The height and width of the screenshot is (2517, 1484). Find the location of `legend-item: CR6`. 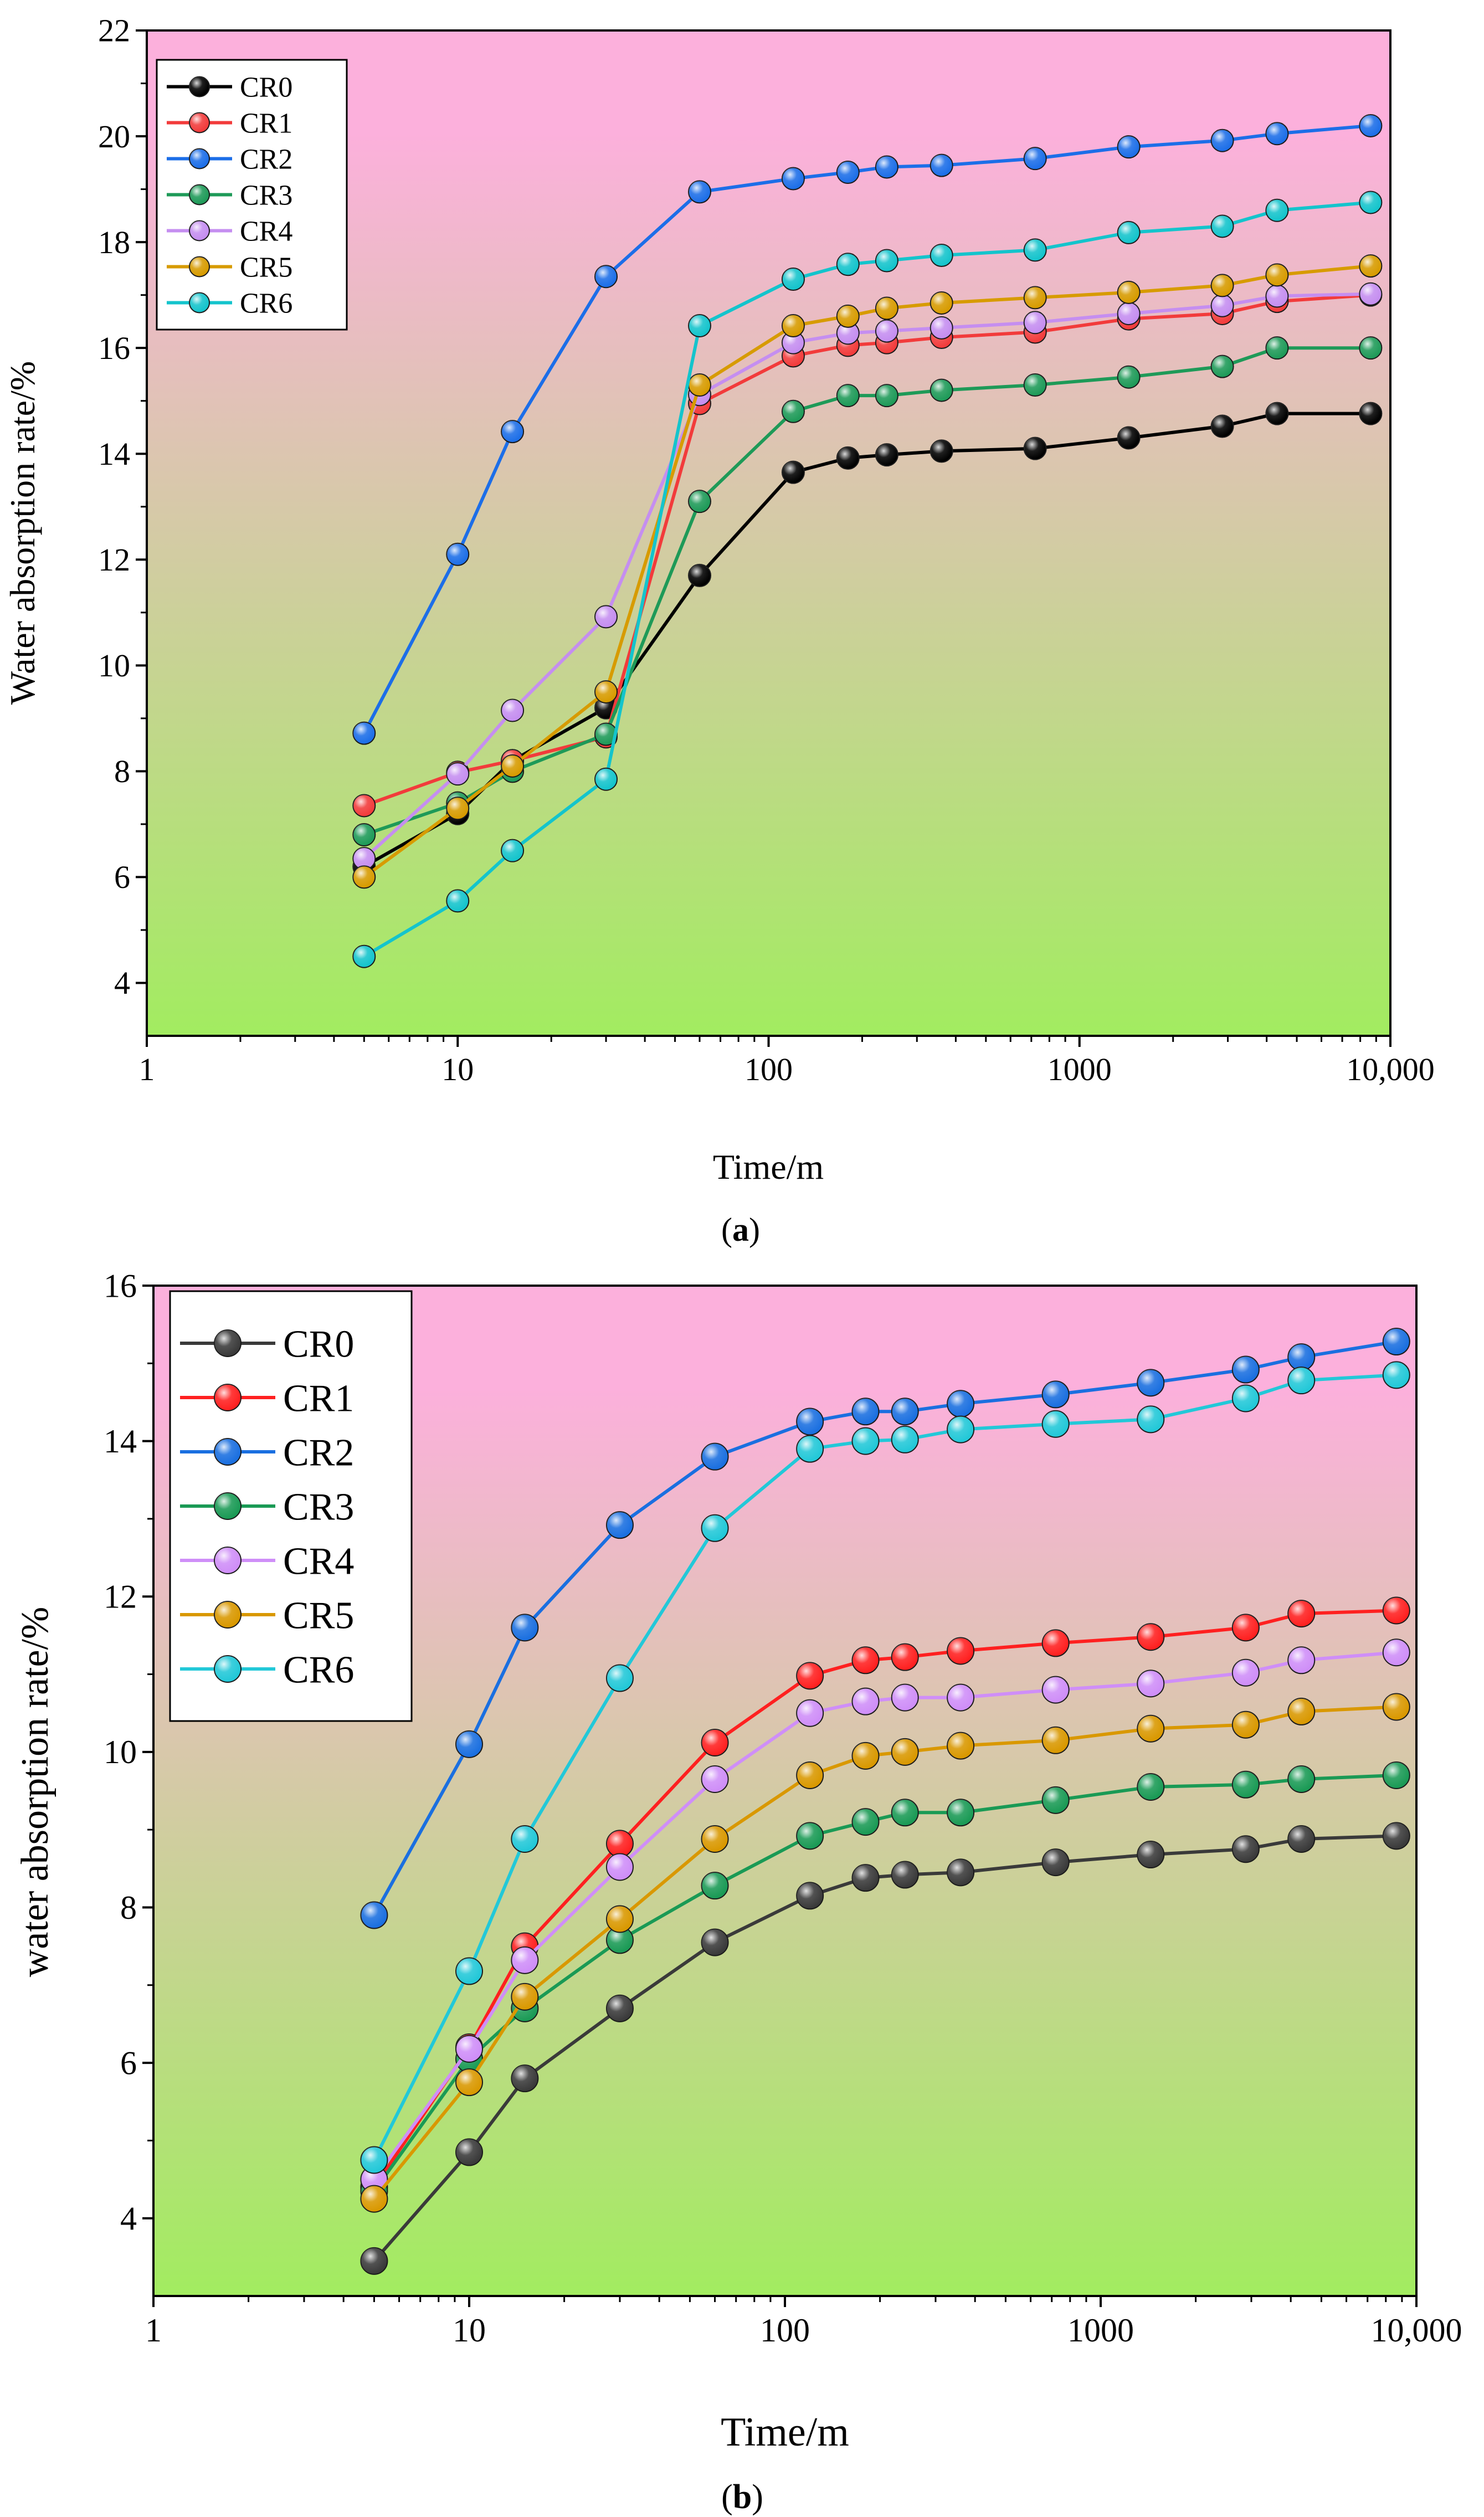

legend-item: CR6 is located at coordinates (267, 1670).